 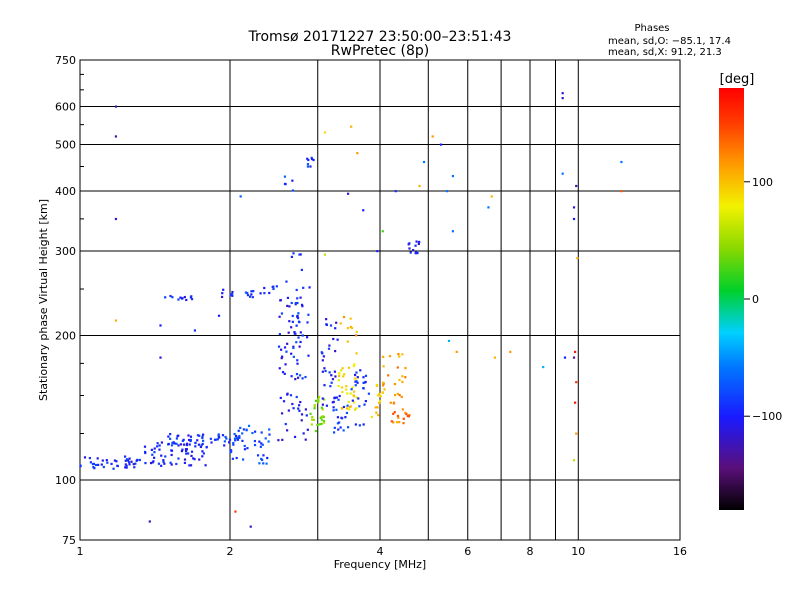 What do you see at coordinates (380, 51) in the screenshot?
I see `chart-subtitle: RwPretec (8p)` at bounding box center [380, 51].